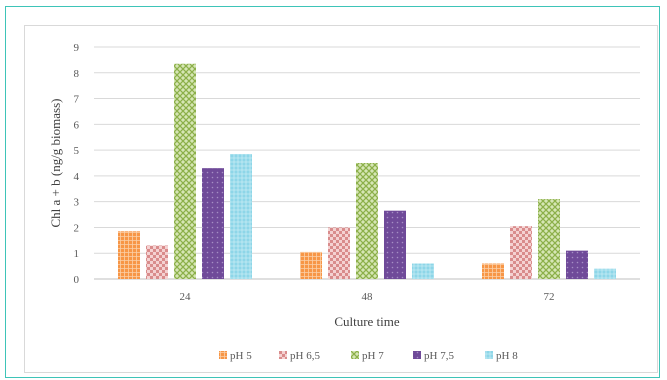 Image resolution: width=667 pixels, height=380 pixels. I want to click on y-tick-label: 4, so click(77, 177).